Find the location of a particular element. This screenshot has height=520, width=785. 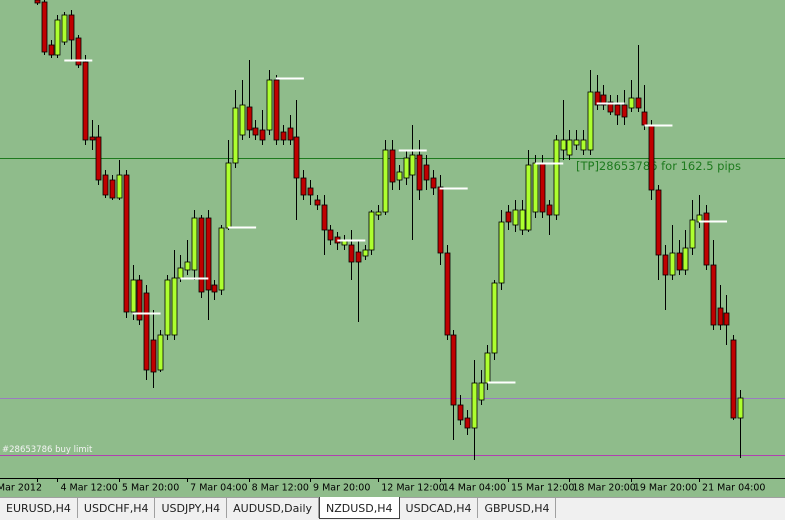

symbol-tab: USDJPY,H4 is located at coordinates (191, 508).